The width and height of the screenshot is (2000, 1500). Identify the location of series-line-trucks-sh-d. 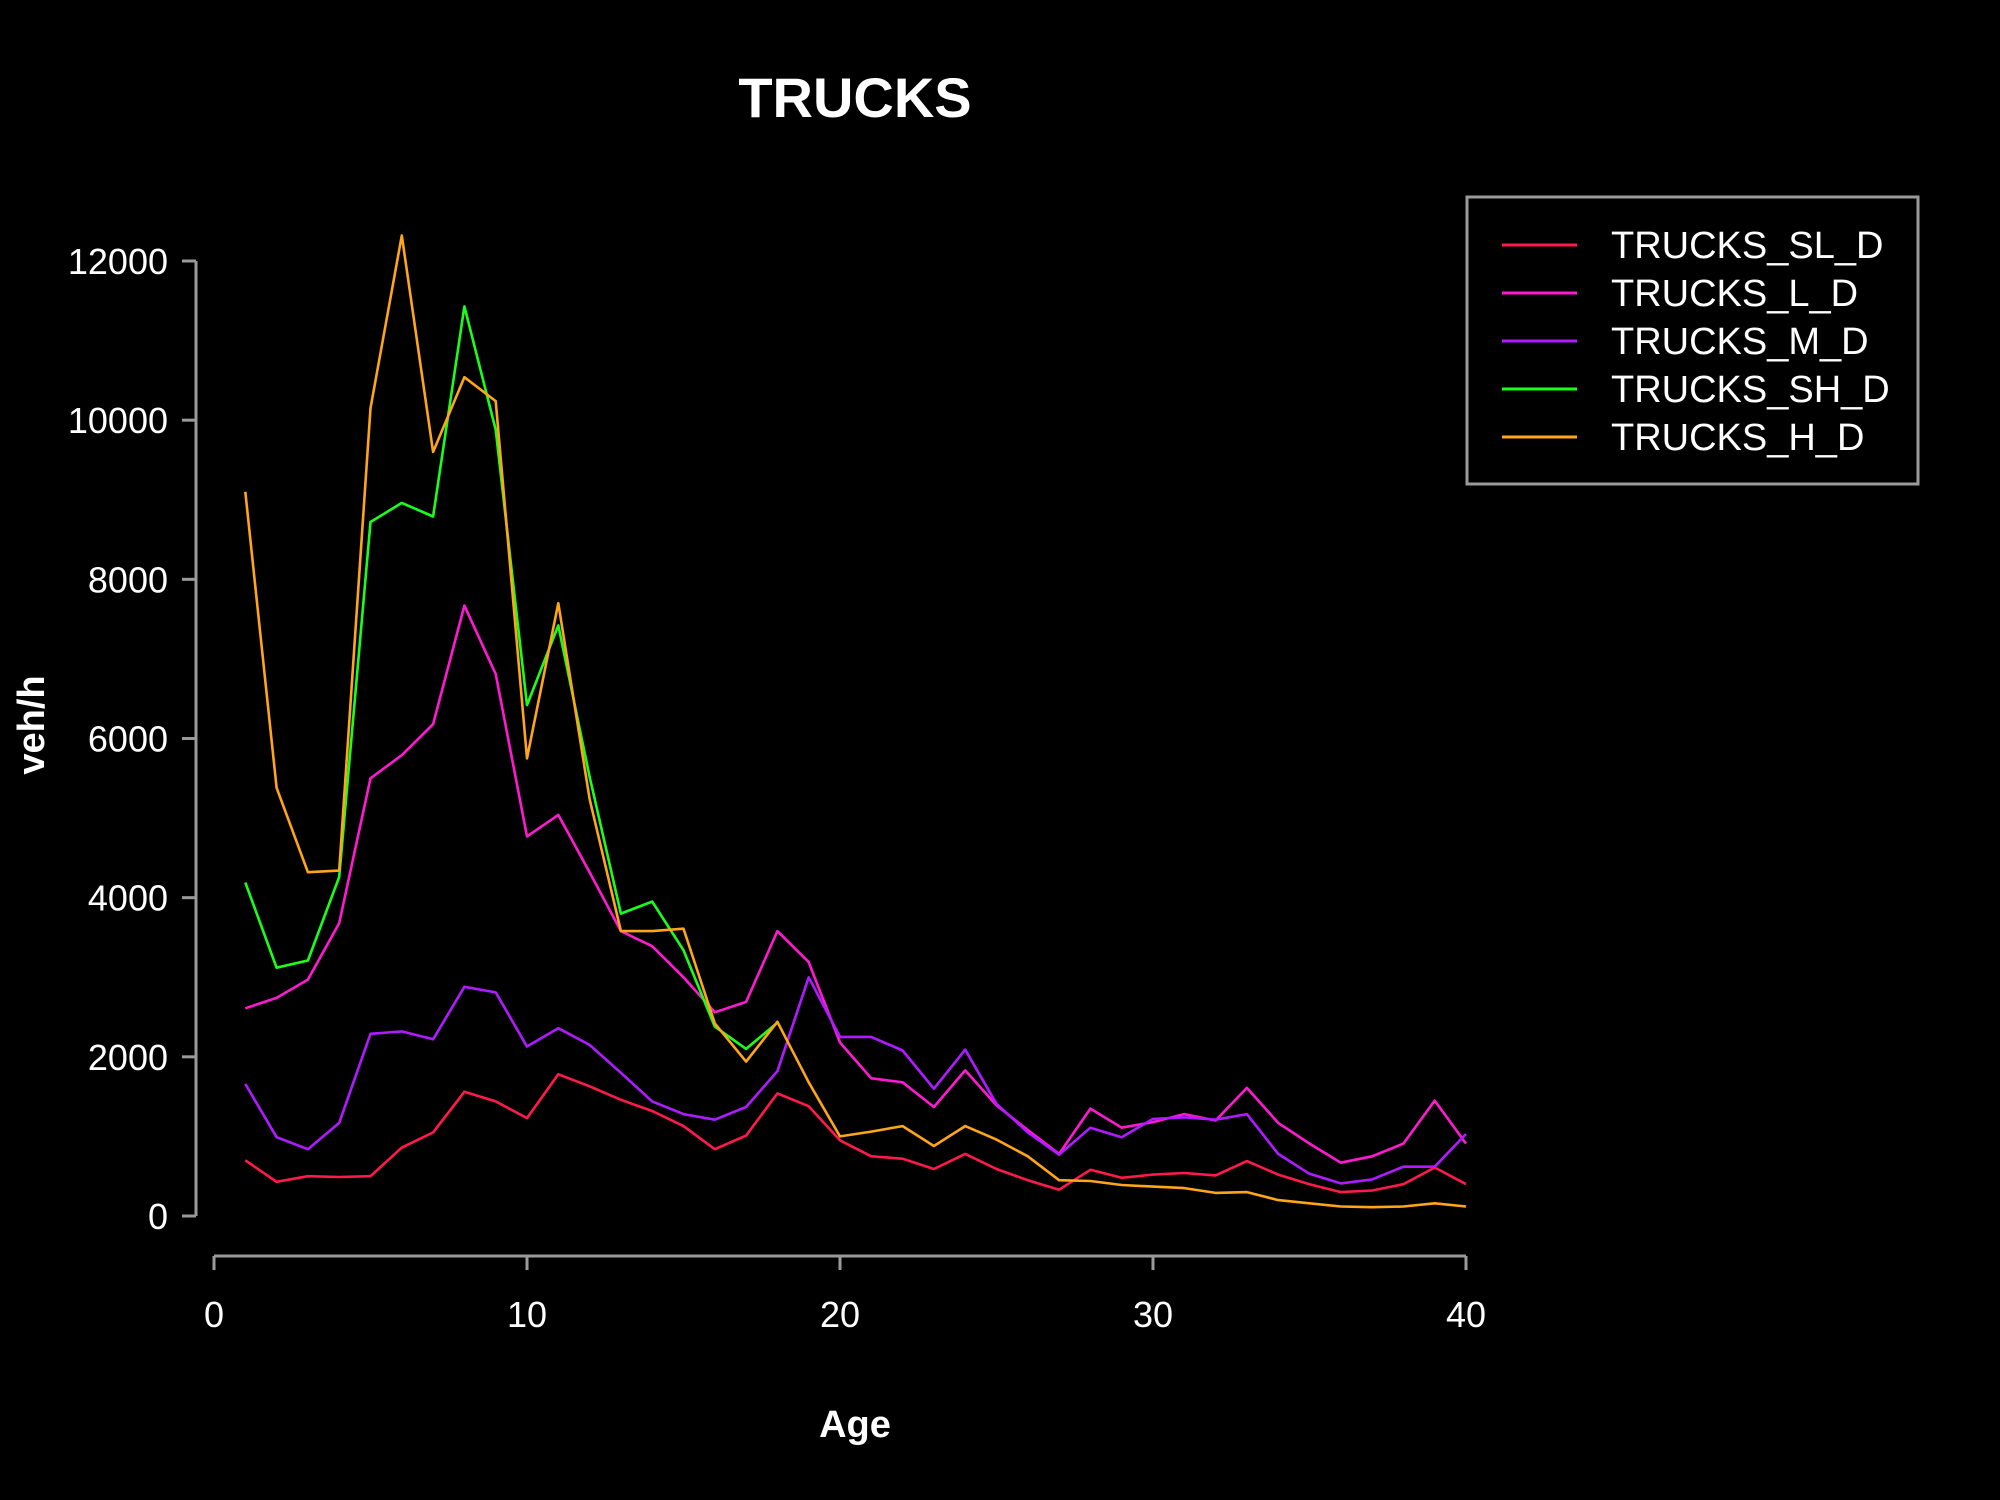
(511, 678).